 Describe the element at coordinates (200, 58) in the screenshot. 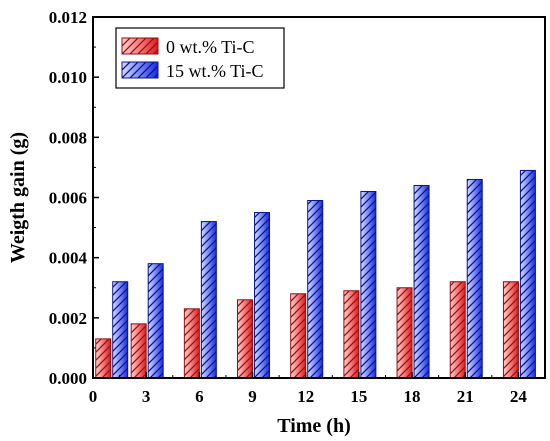

I see `legend: 0 wt.% Ti-C 15 wt.% Ti-C` at that location.